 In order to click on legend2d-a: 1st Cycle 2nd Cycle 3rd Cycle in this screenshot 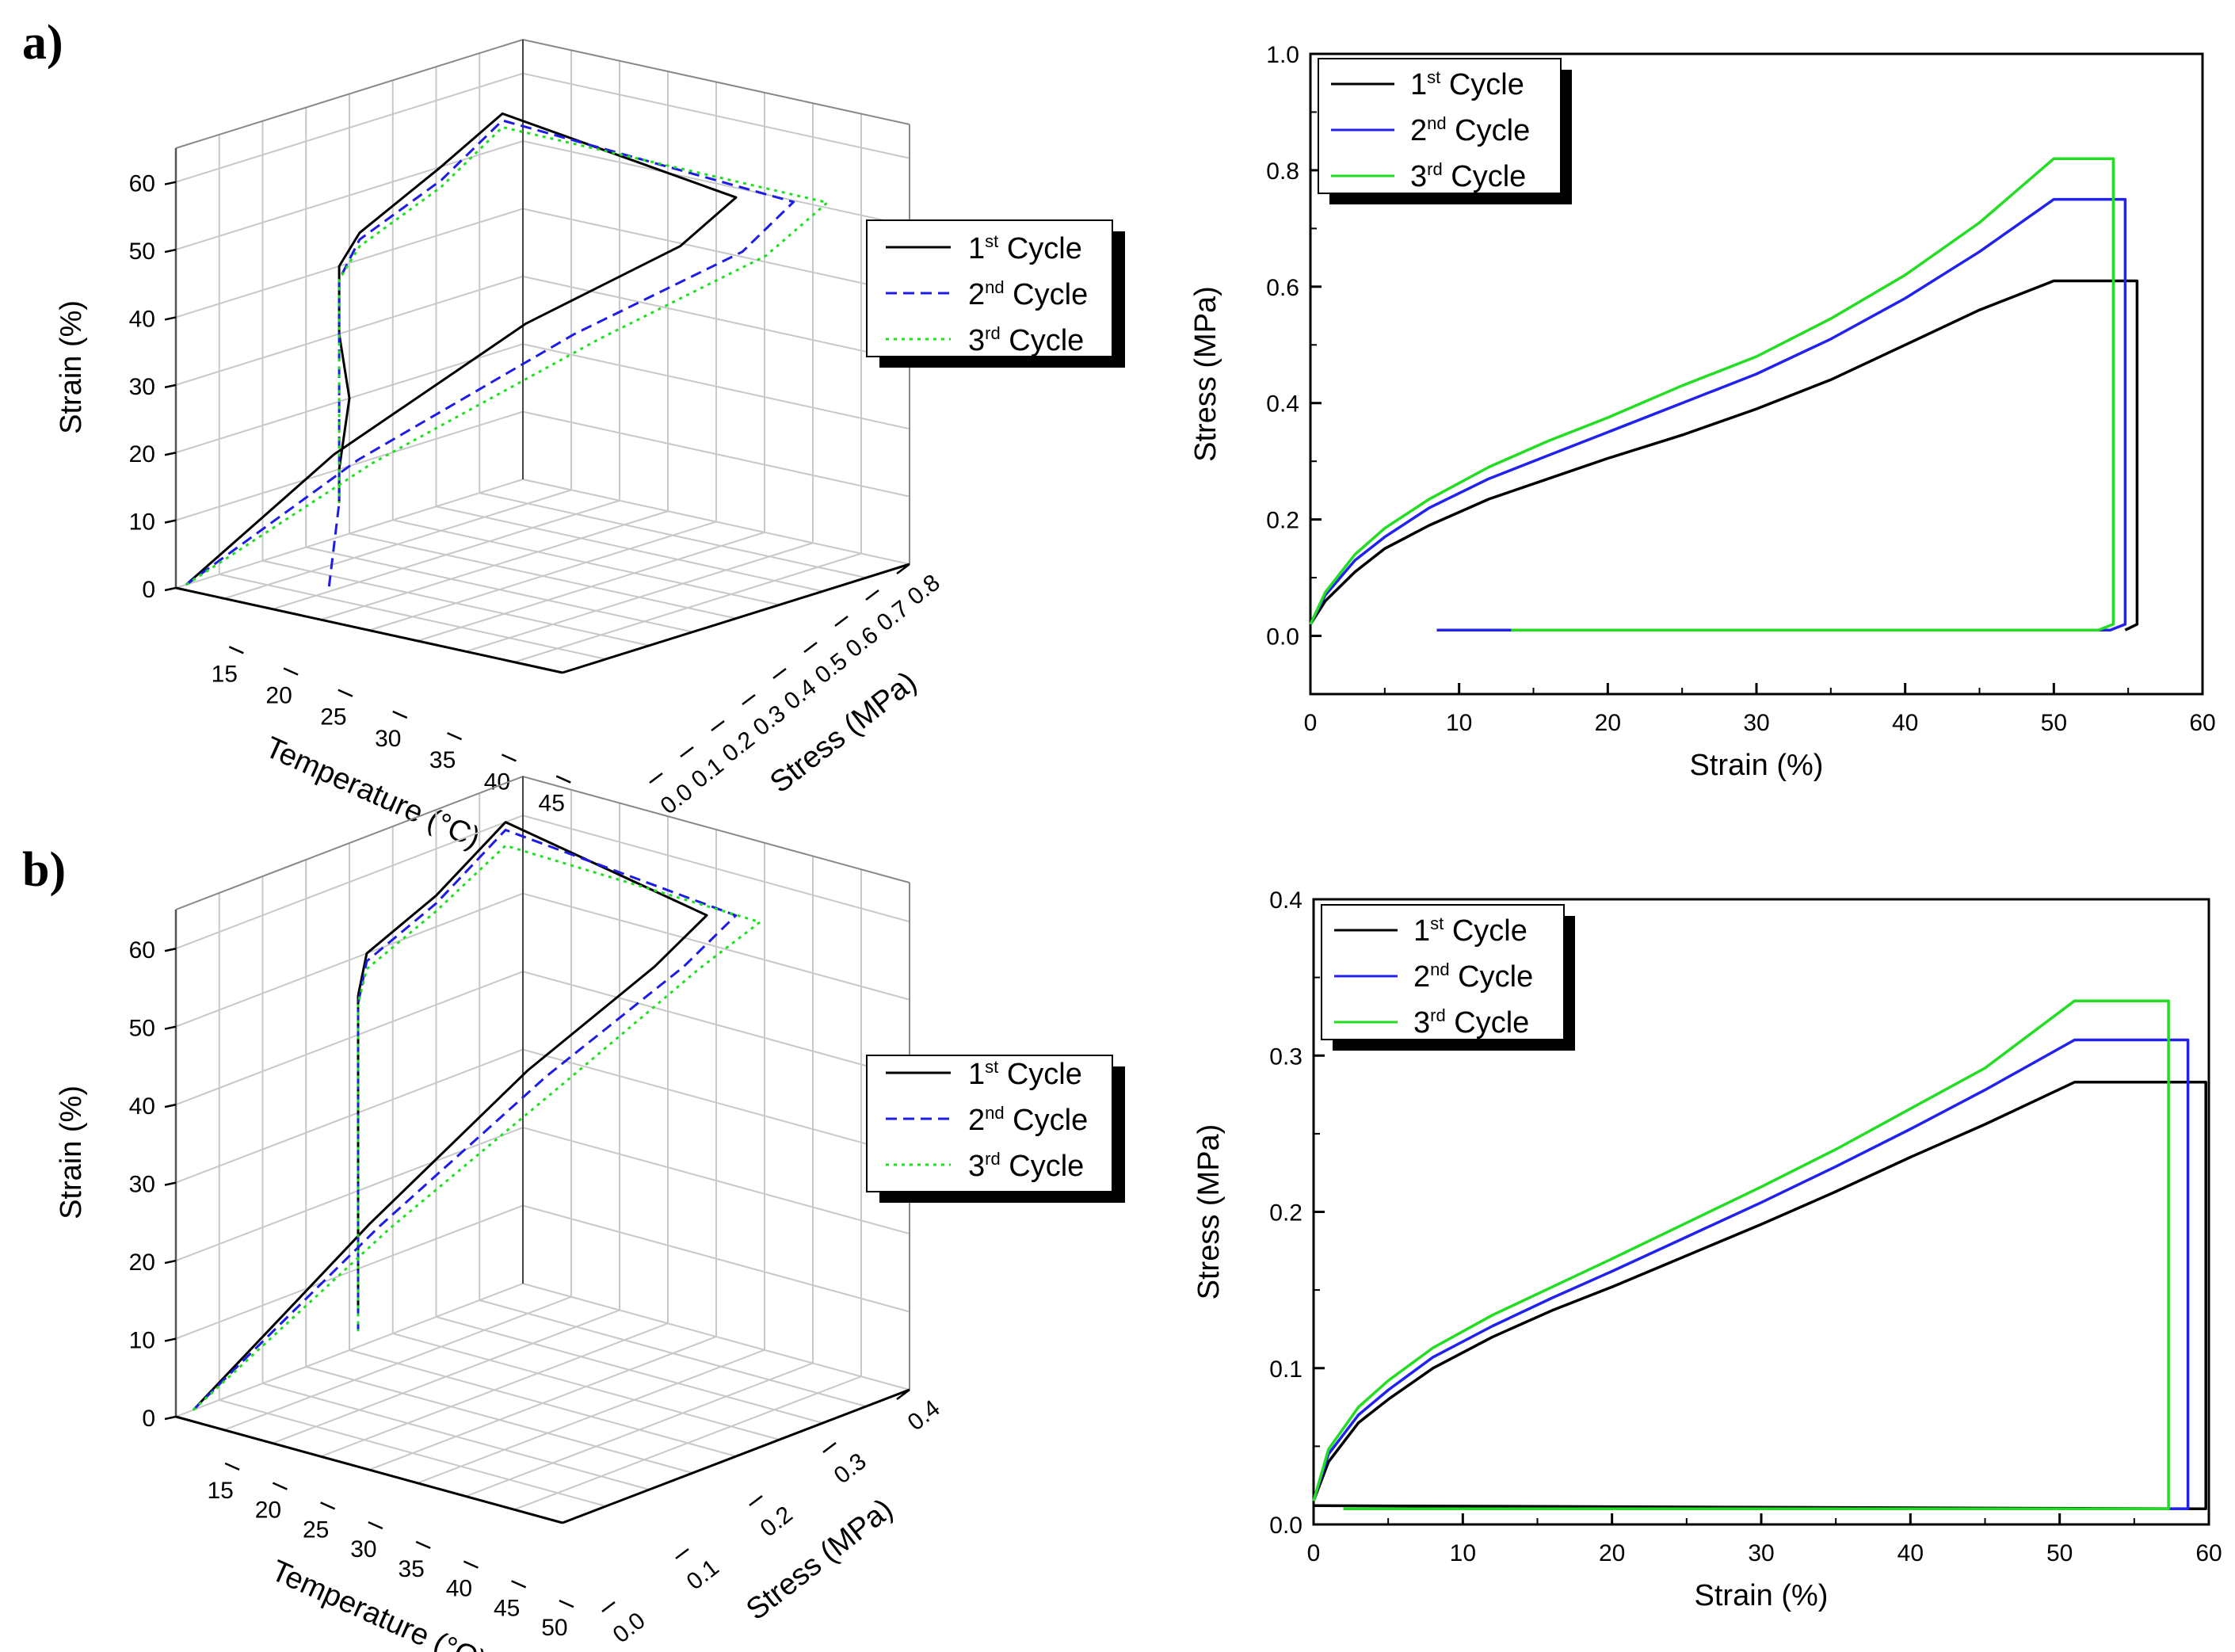, I will do `click(1445, 131)`.